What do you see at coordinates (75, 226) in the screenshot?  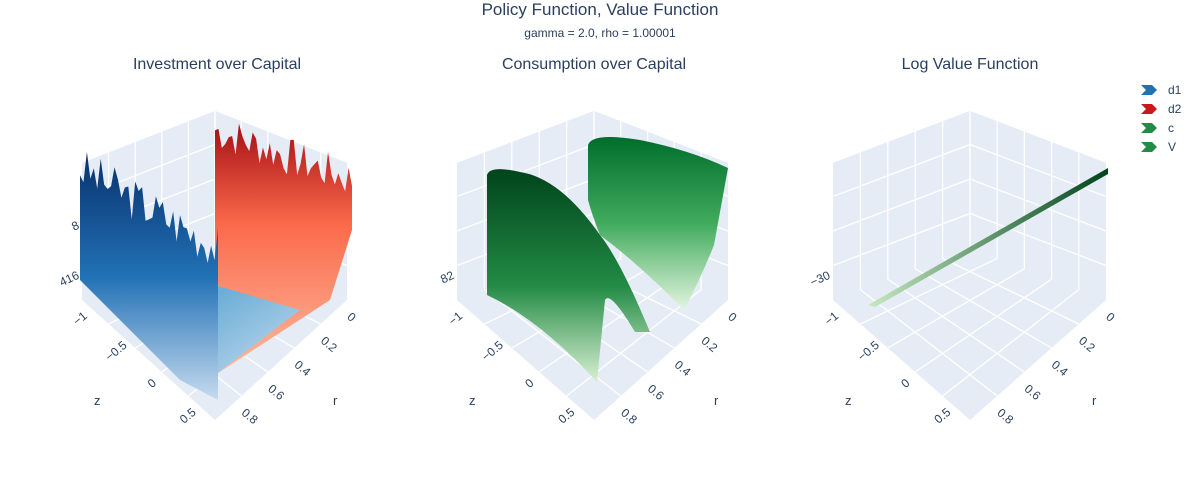 I see `z-tick-label: 8` at bounding box center [75, 226].